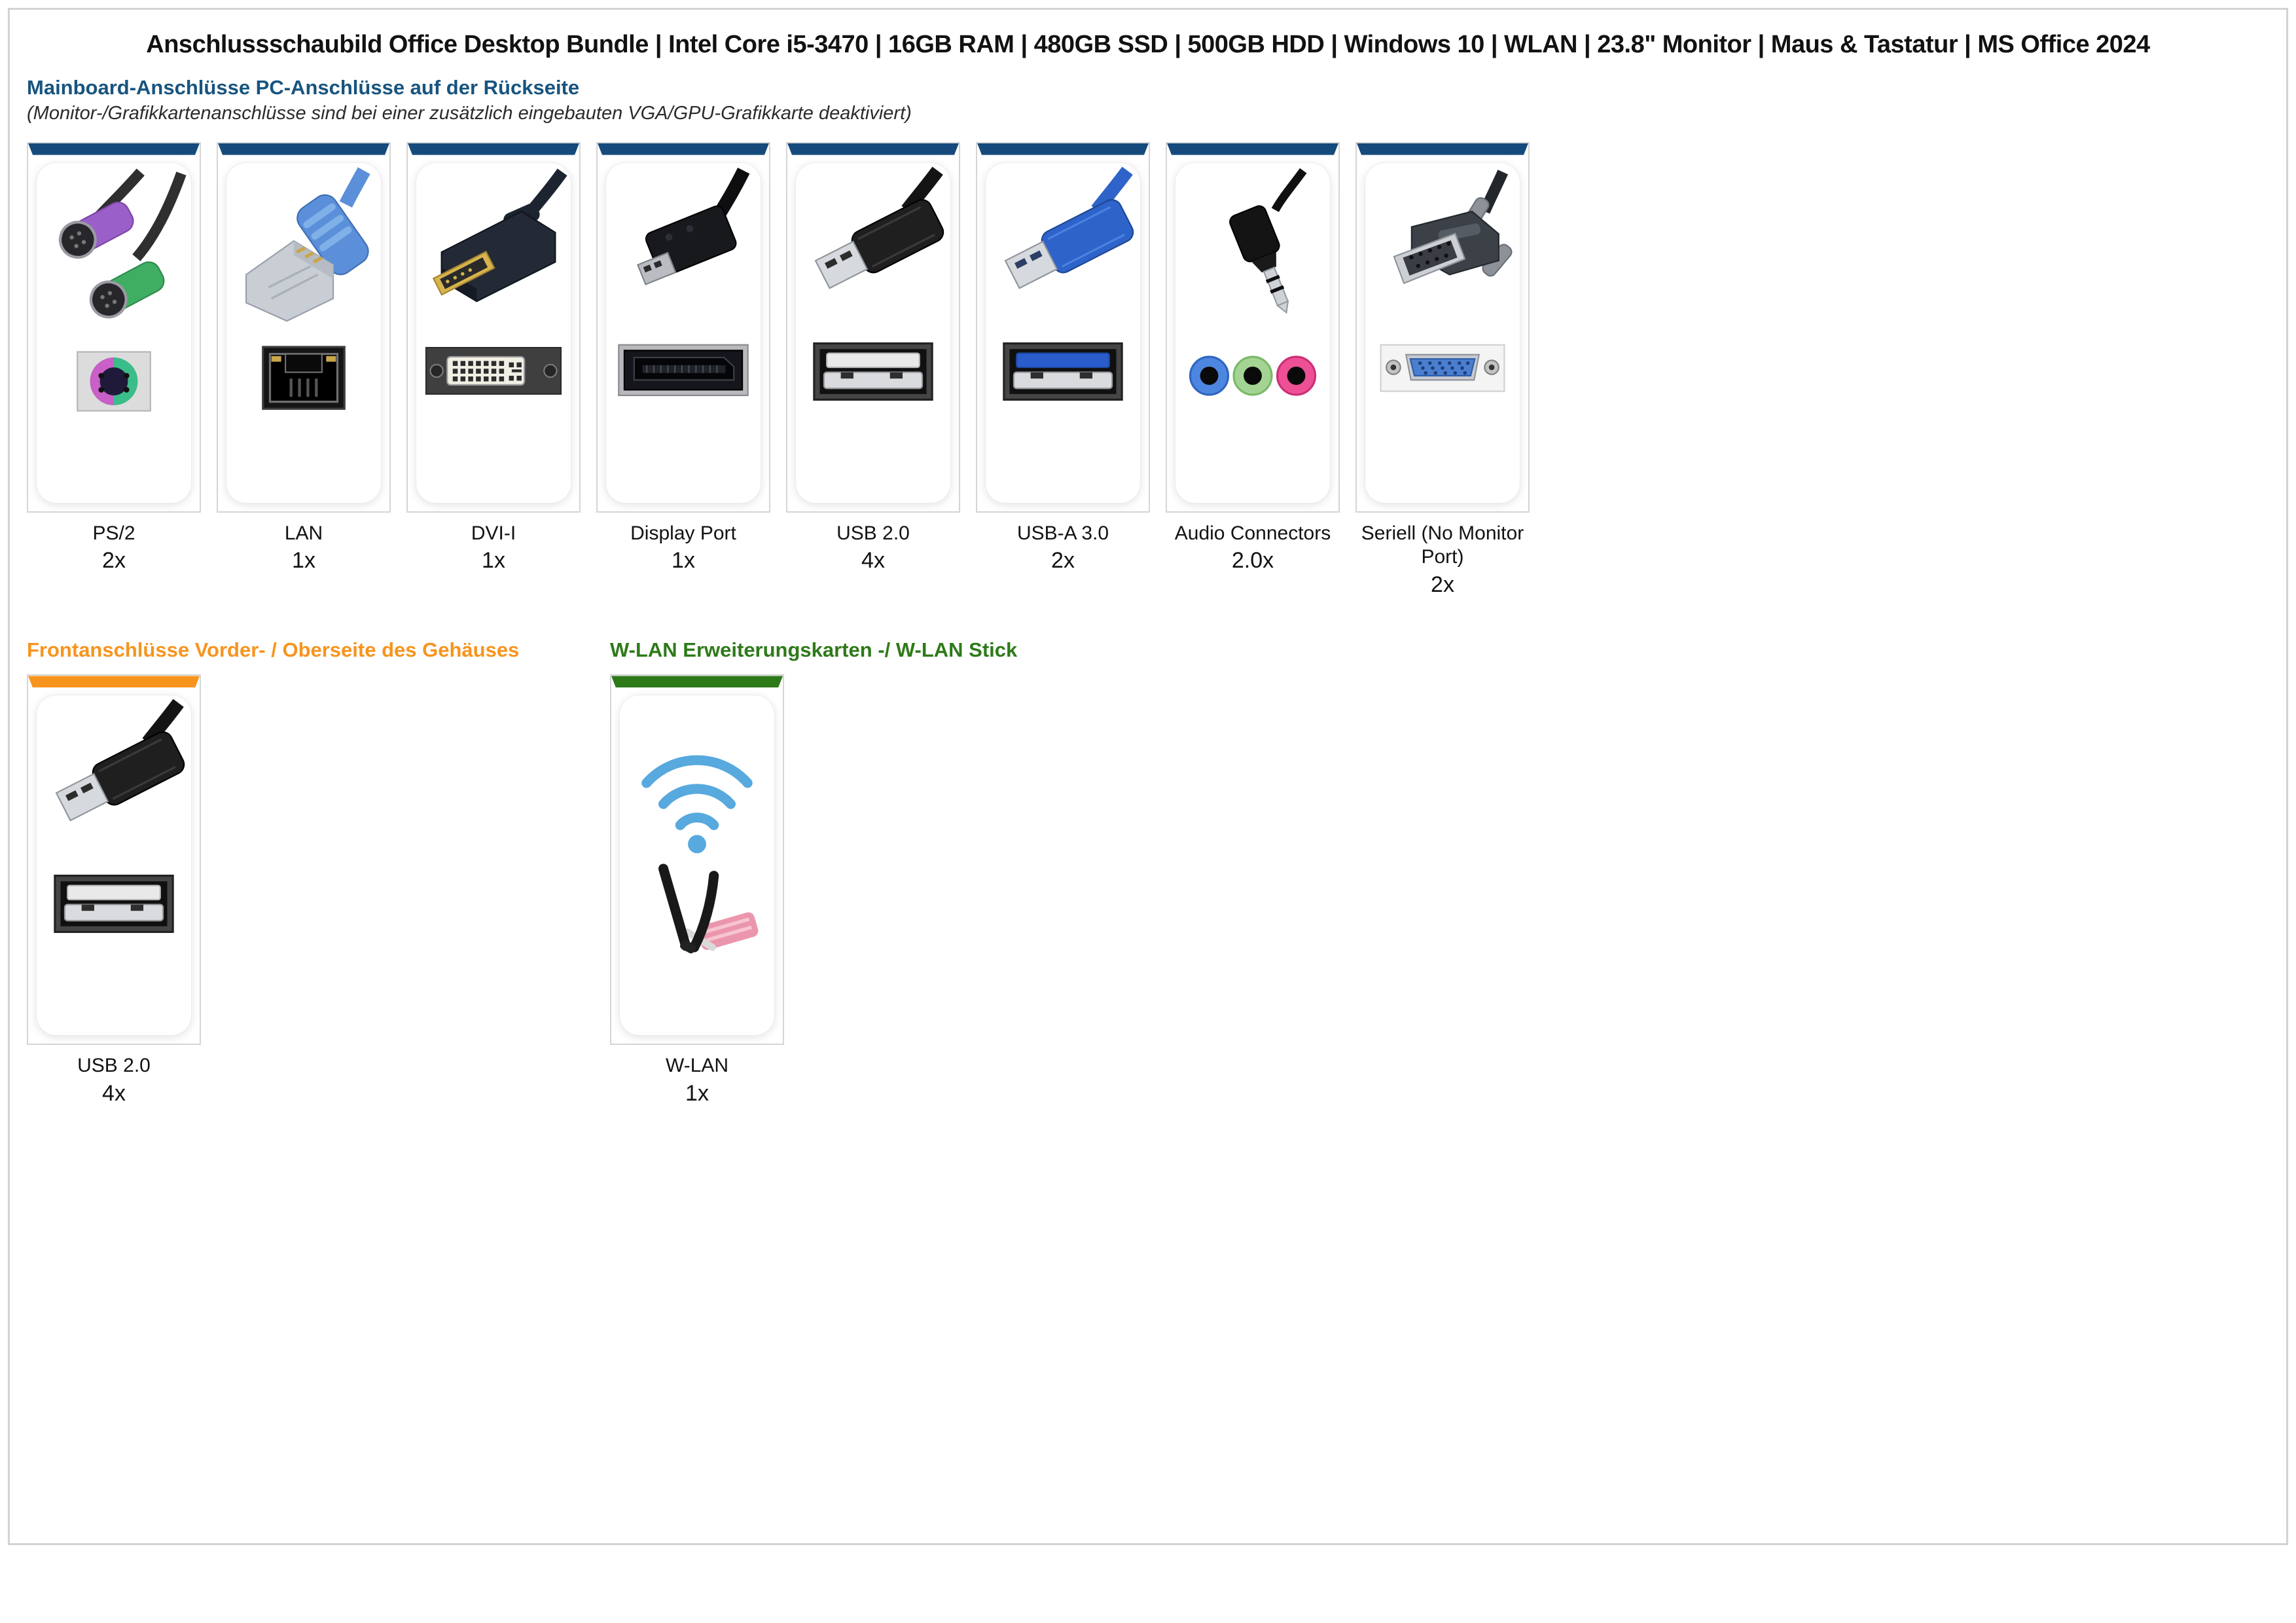  Describe the element at coordinates (303, 533) in the screenshot. I see `port-label: LAN` at that location.